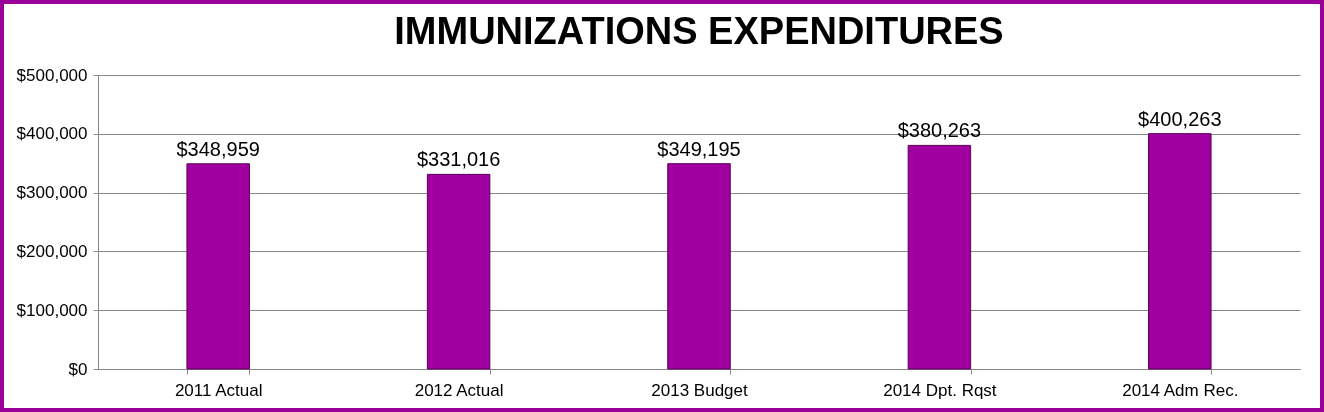 The height and width of the screenshot is (412, 1324). Describe the element at coordinates (218, 390) in the screenshot. I see `x-tick-label: 2011 Actual` at that location.